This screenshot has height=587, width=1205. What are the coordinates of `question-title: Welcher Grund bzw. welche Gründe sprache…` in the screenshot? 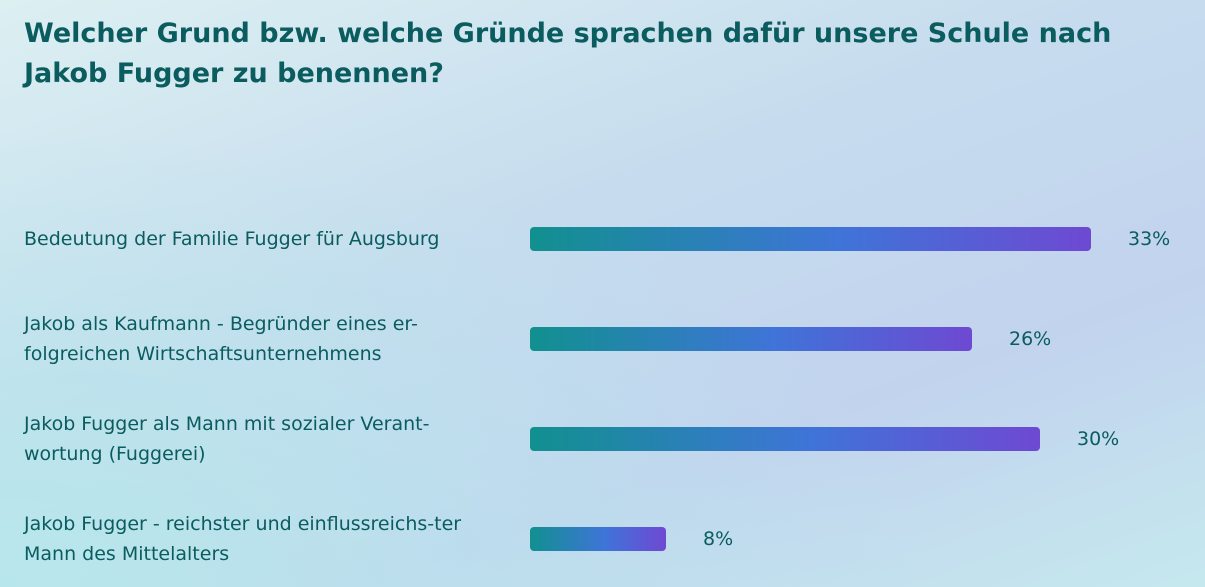 It's located at (568, 53).